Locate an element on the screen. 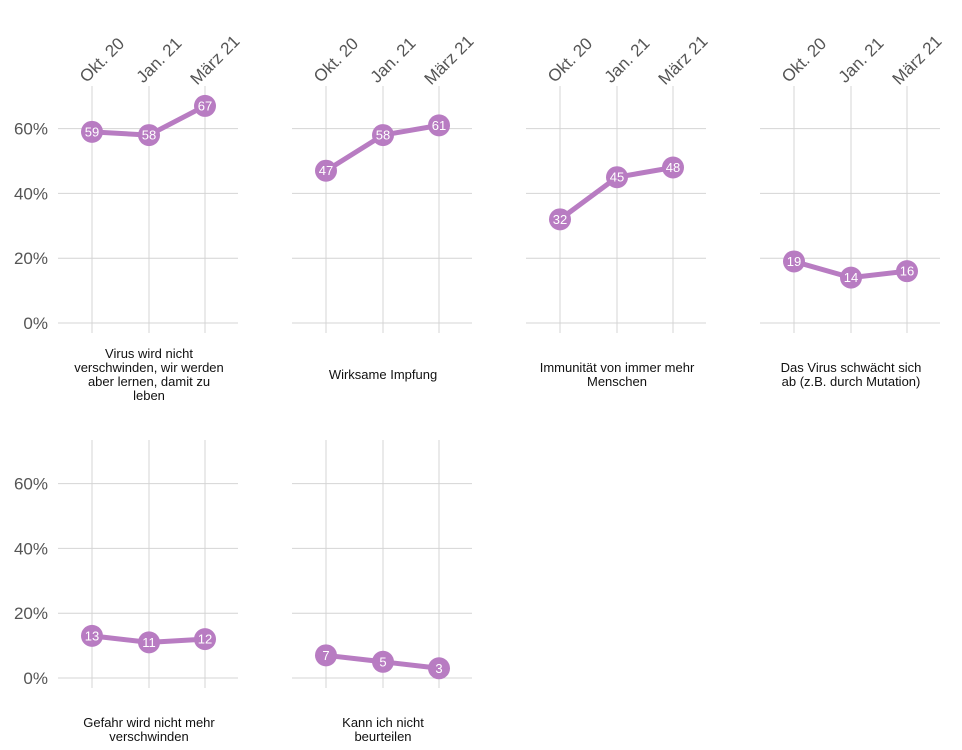 The height and width of the screenshot is (750, 962). data-label: 61 is located at coordinates (439, 125).